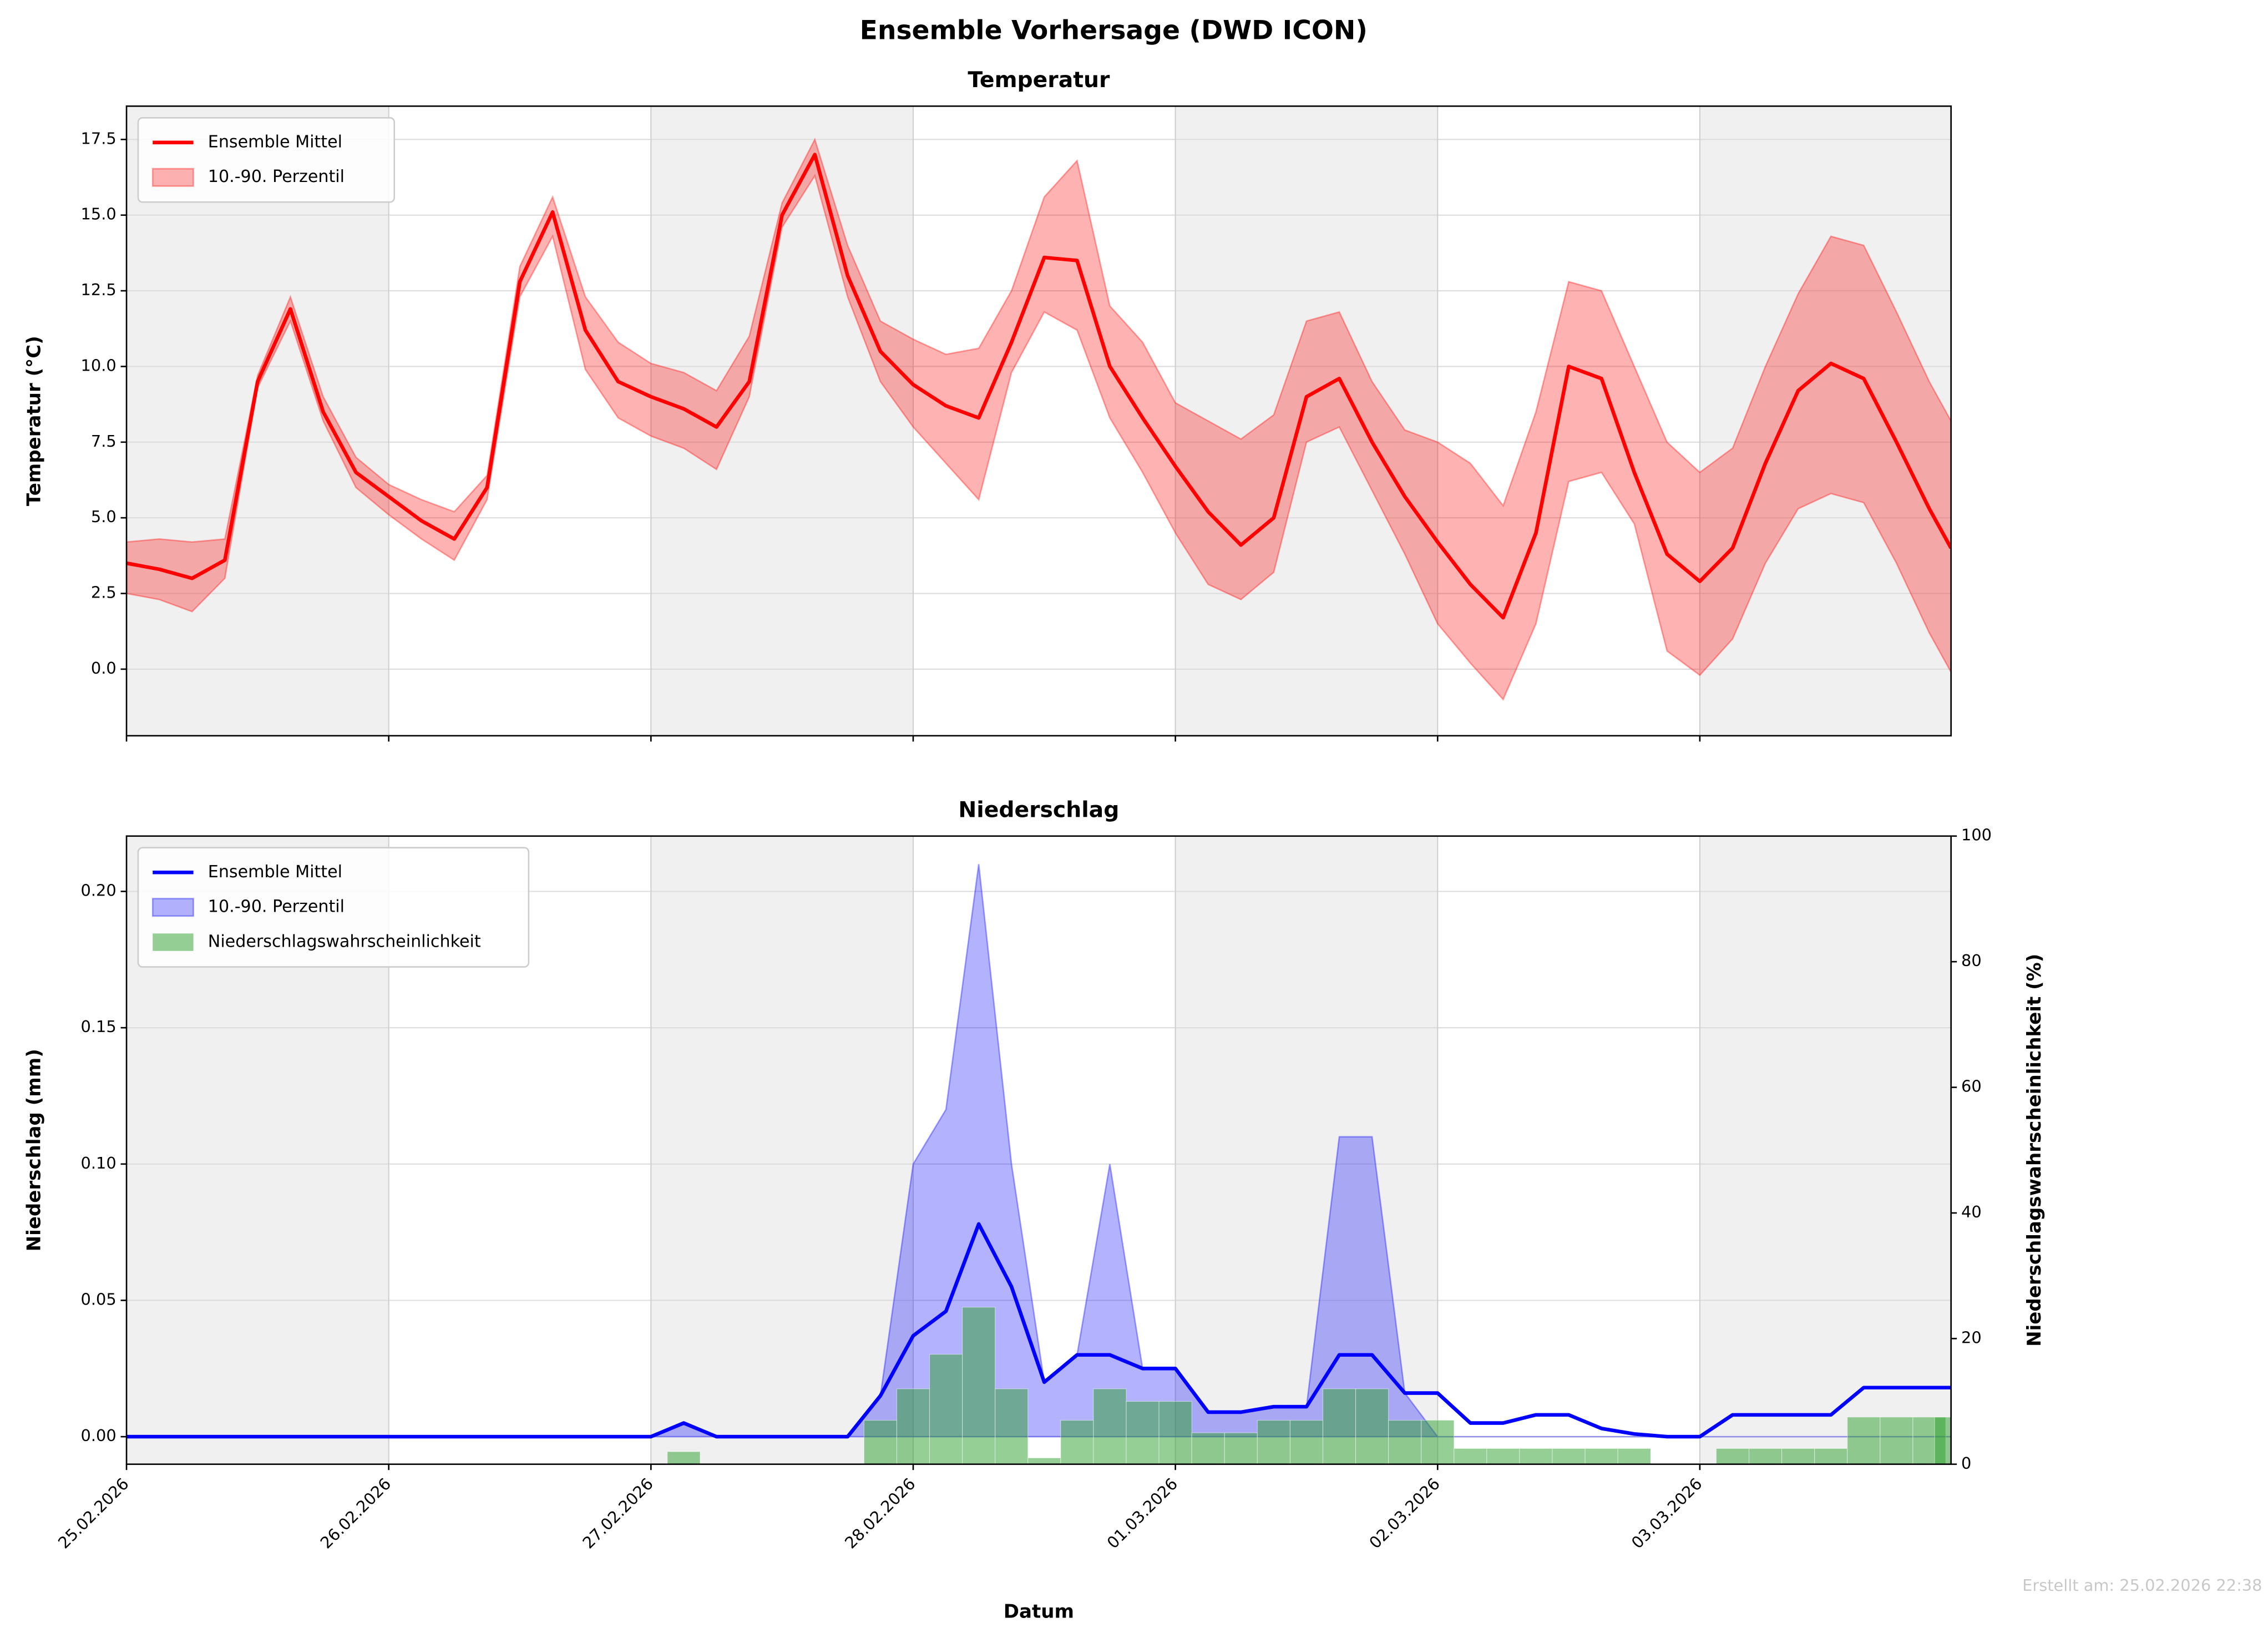  Describe the element at coordinates (104, 668) in the screenshot. I see `y-tick-label: 0.0` at that location.